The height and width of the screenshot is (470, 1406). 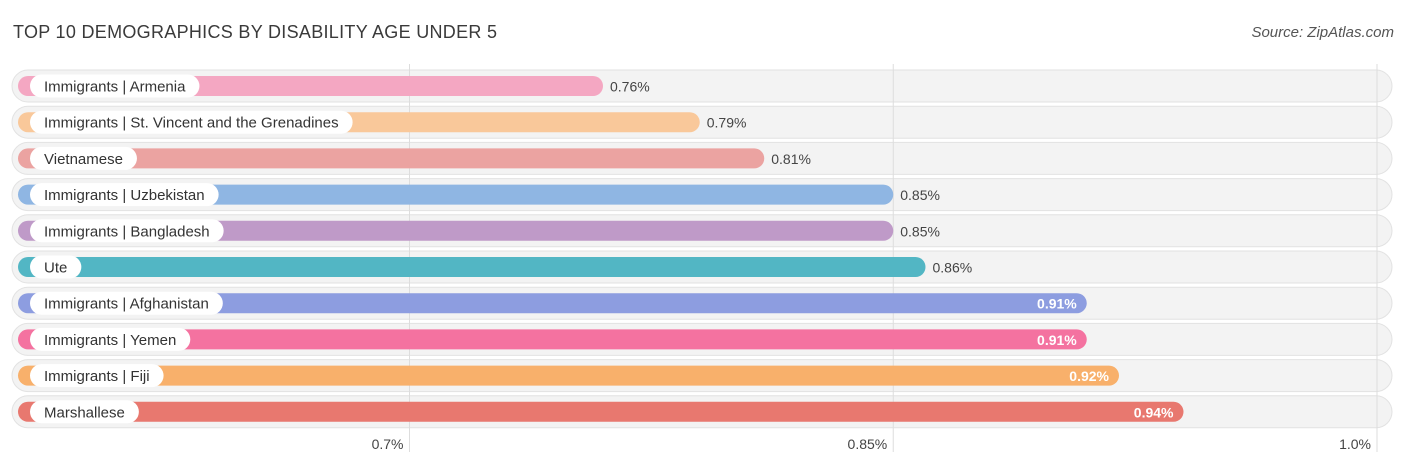 What do you see at coordinates (791, 159) in the screenshot?
I see `bar-value-label: 0.81%` at bounding box center [791, 159].